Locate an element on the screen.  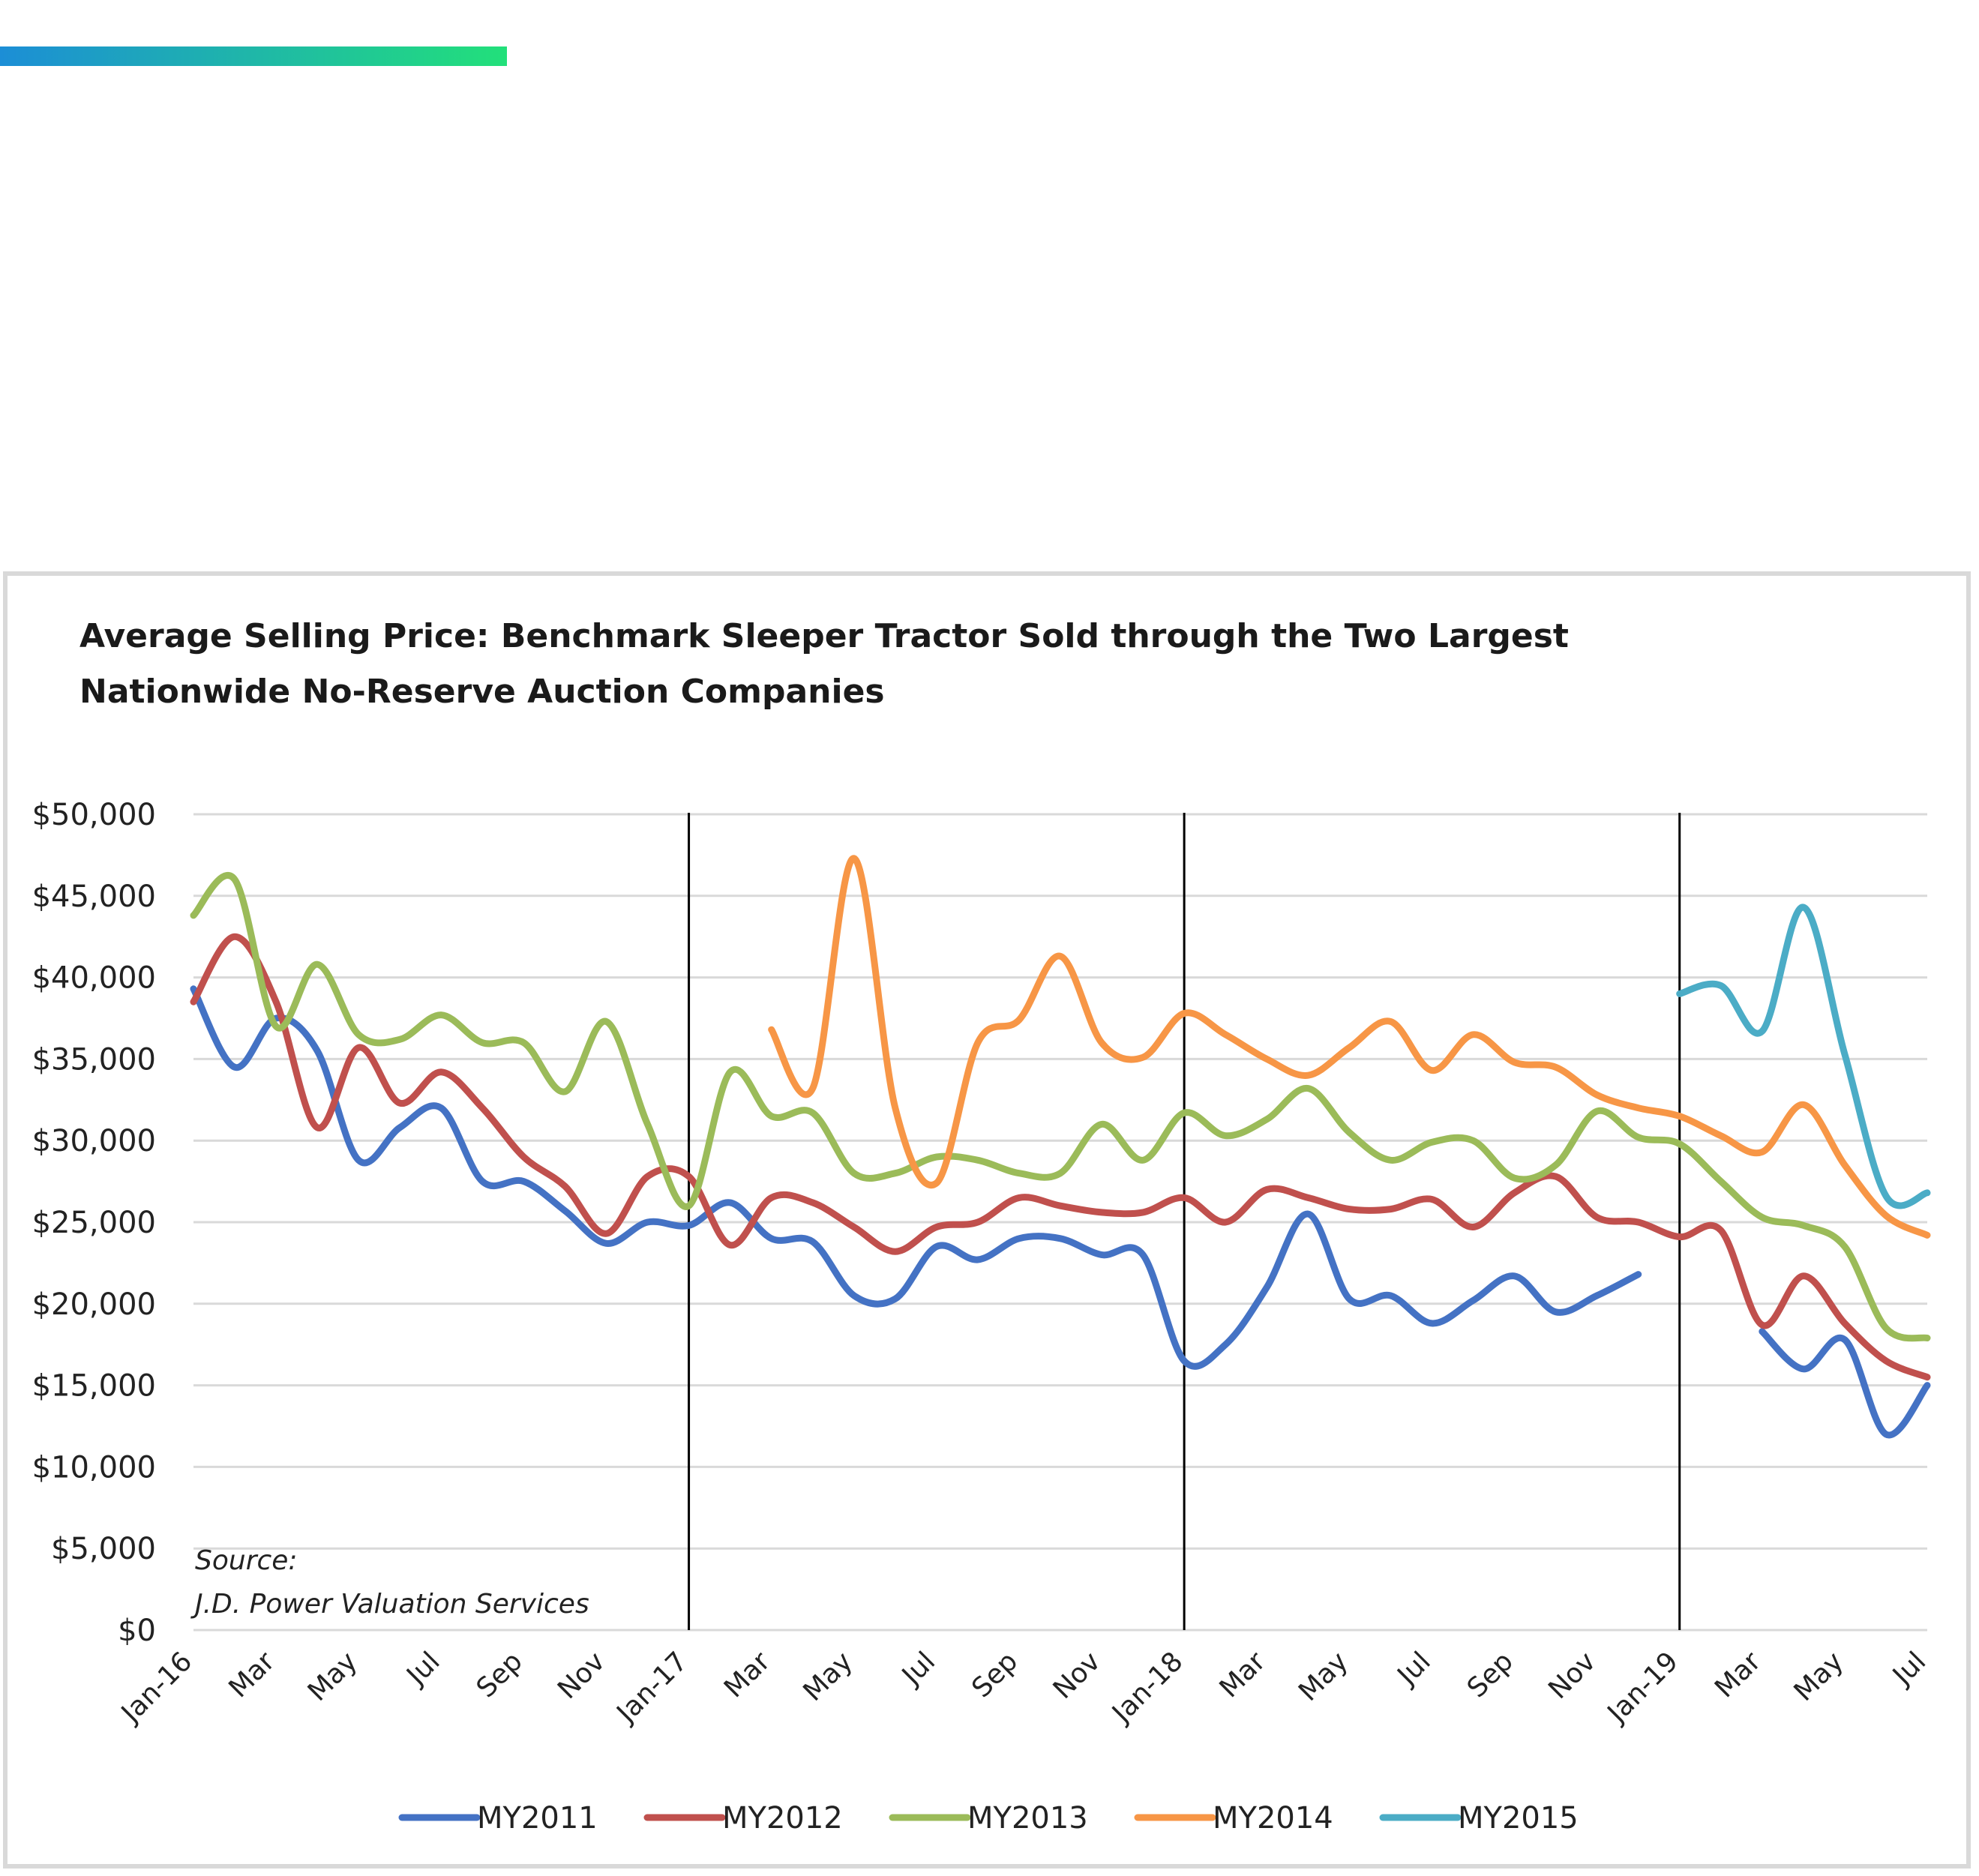
series-my2014 is located at coordinates (1349, 1047).